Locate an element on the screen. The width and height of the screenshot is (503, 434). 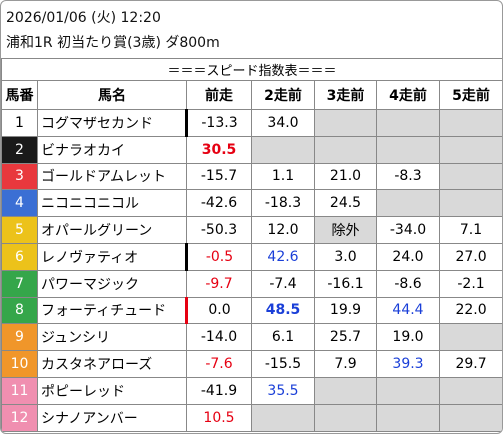
speed-index: 42.6 is located at coordinates (283, 256).